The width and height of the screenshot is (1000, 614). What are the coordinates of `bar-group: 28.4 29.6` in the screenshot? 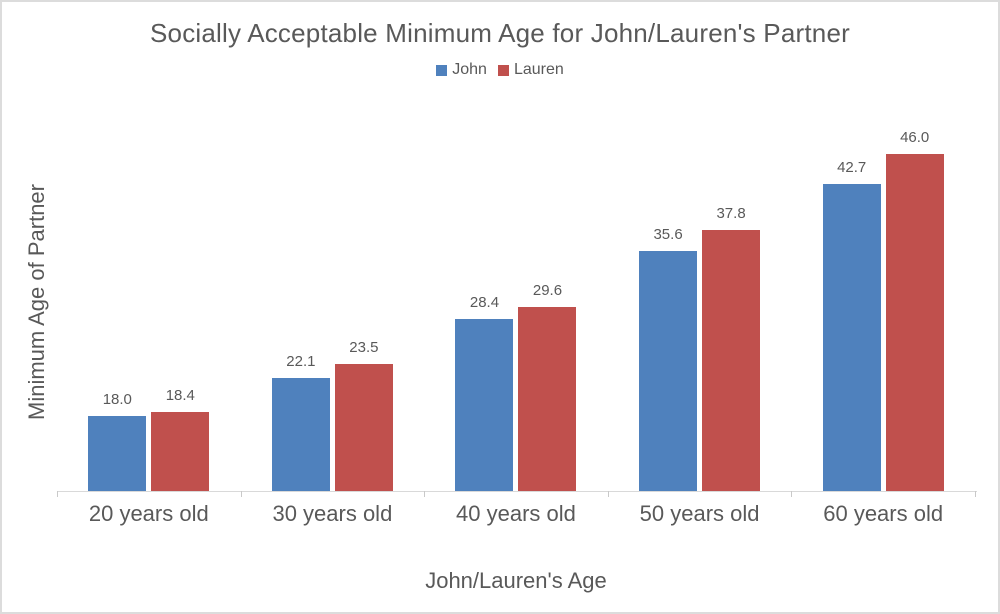 It's located at (516, 303).